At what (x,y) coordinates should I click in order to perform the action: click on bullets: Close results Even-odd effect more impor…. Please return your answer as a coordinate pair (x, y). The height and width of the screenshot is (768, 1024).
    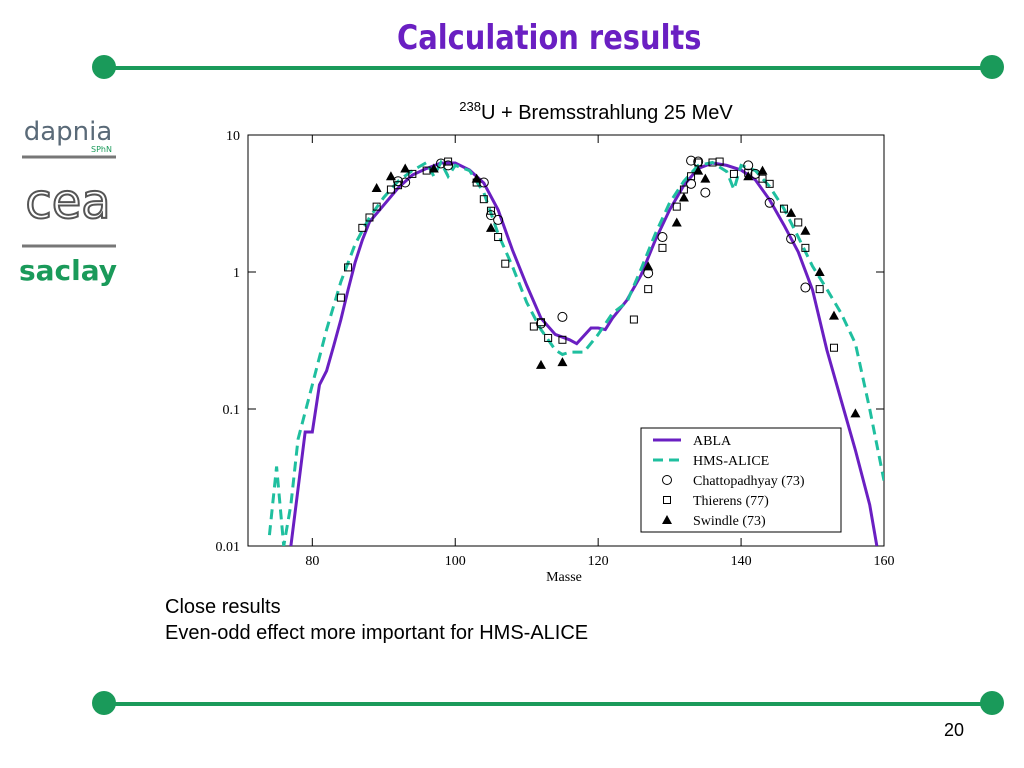
    Looking at the image, I should click on (376, 620).